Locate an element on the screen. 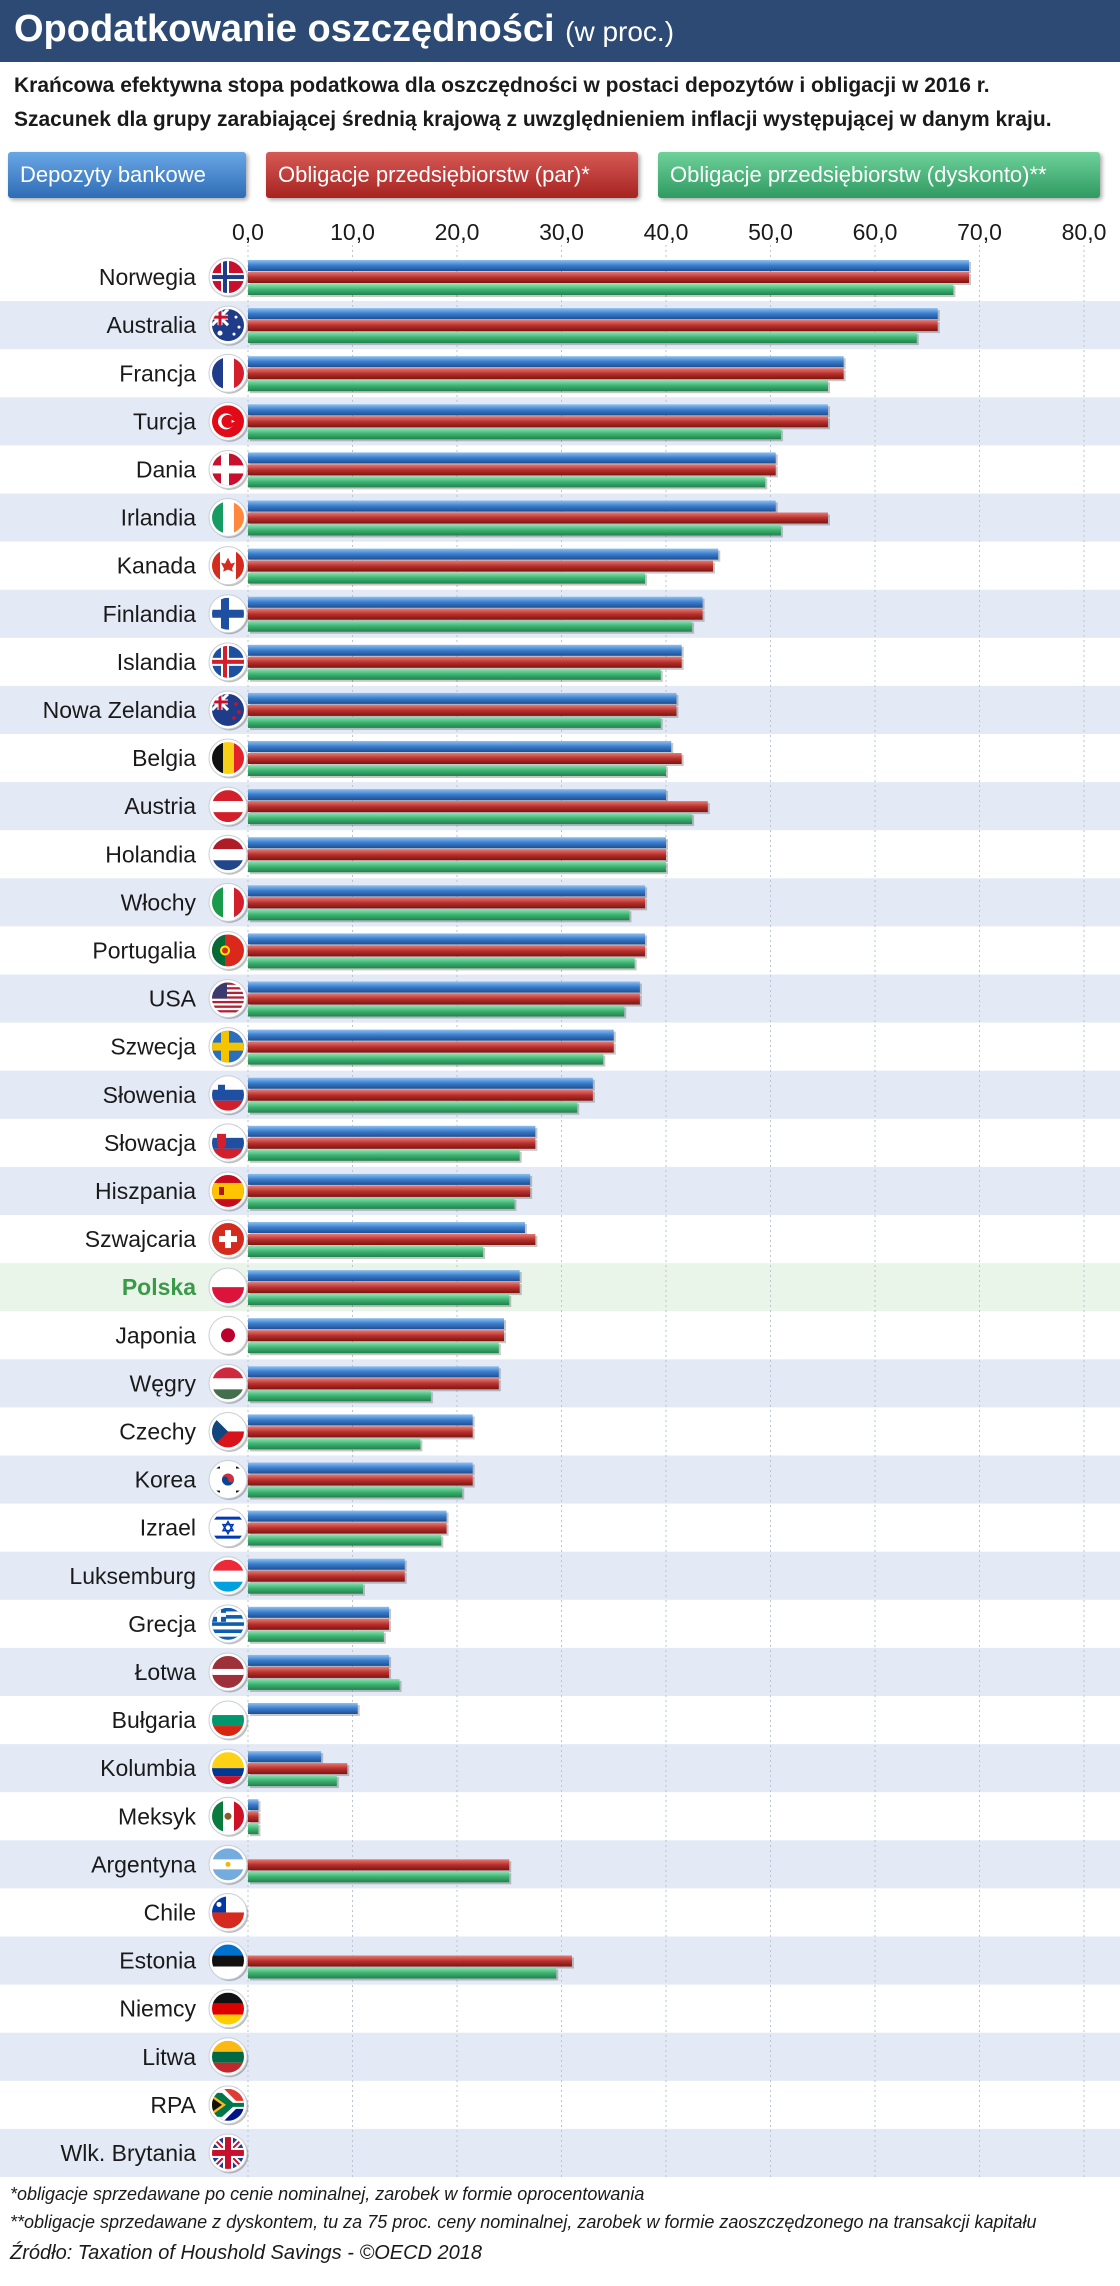  flags is located at coordinates (228, 1215).